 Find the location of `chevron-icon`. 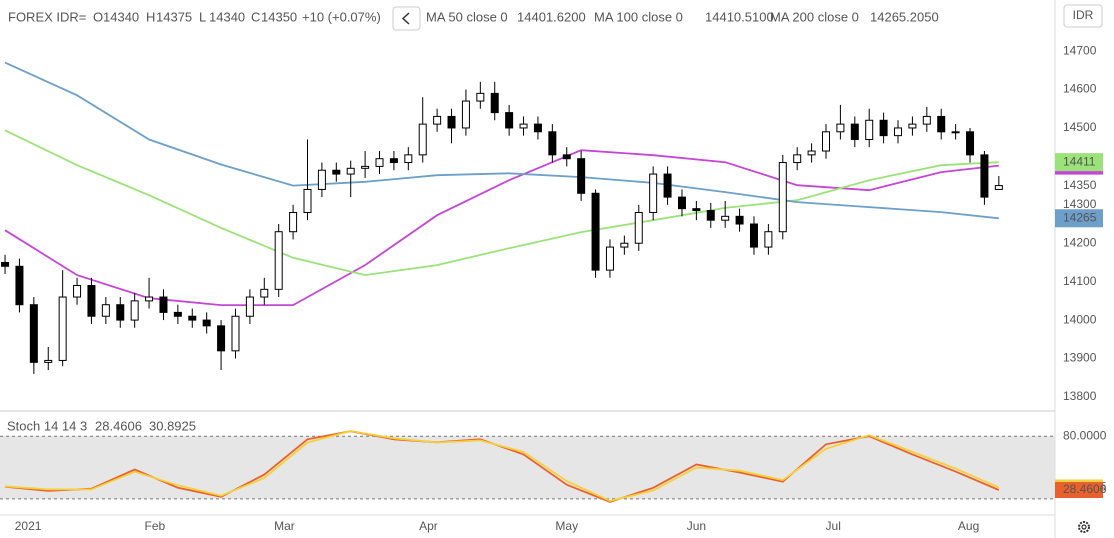

chevron-icon is located at coordinates (405, 18).